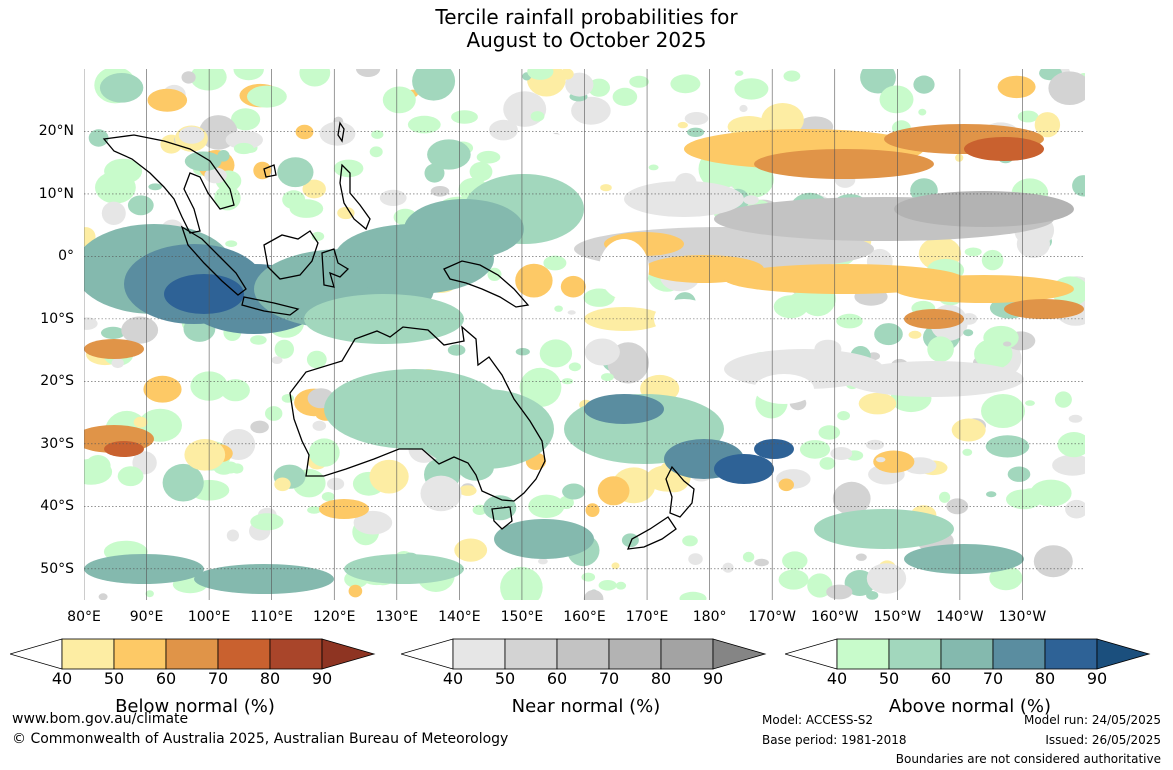 The width and height of the screenshot is (1173, 770). What do you see at coordinates (941, 678) in the screenshot?
I see `colorbar-tick-label: 60` at bounding box center [941, 678].